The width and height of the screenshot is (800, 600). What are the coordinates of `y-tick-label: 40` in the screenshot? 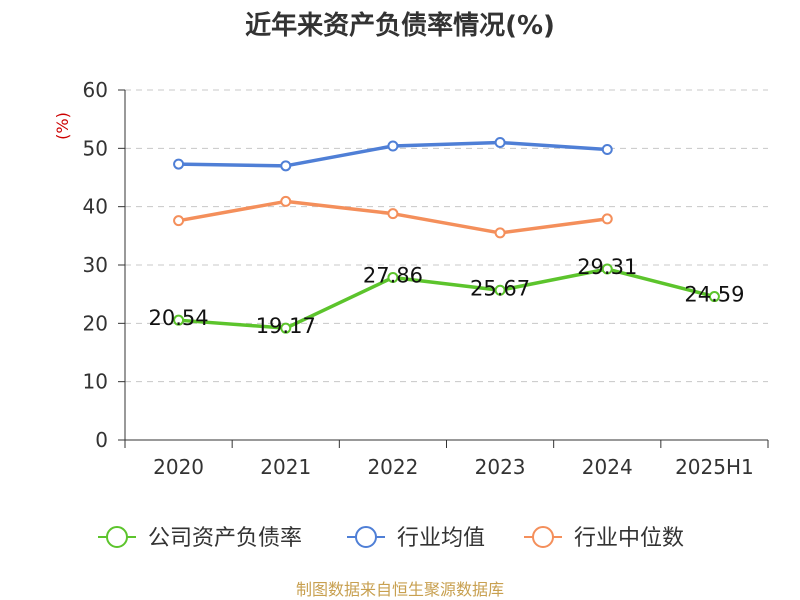 It's located at (95, 207).